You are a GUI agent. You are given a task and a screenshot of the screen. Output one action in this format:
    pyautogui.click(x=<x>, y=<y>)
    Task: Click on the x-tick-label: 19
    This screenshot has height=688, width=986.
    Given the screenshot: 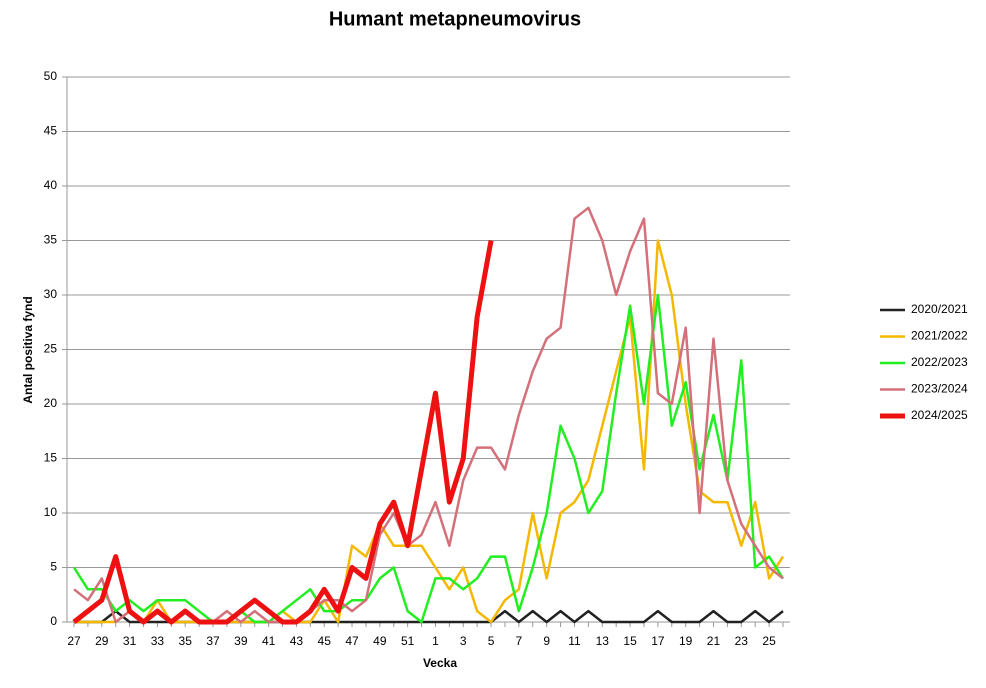 What is the action you would take?
    pyautogui.click(x=686, y=641)
    